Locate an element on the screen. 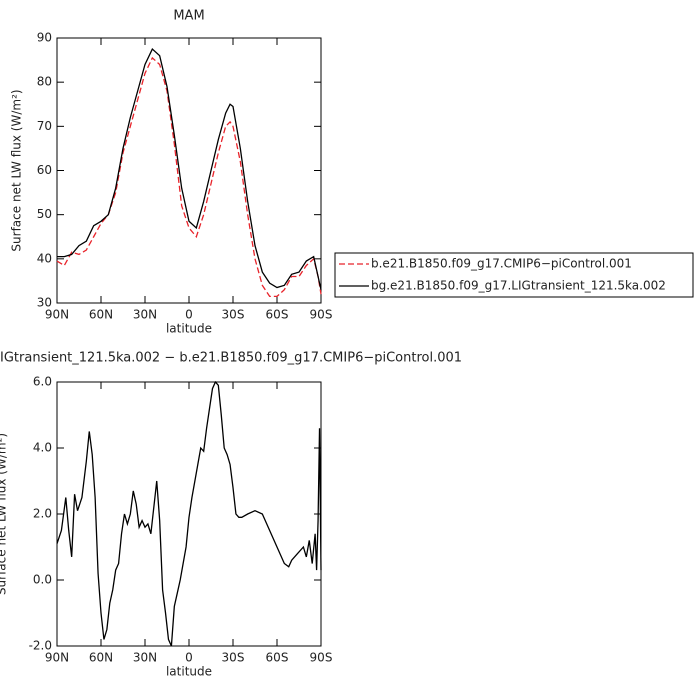 The width and height of the screenshot is (700, 700). y-tick-label: 50 is located at coordinates (44, 214).